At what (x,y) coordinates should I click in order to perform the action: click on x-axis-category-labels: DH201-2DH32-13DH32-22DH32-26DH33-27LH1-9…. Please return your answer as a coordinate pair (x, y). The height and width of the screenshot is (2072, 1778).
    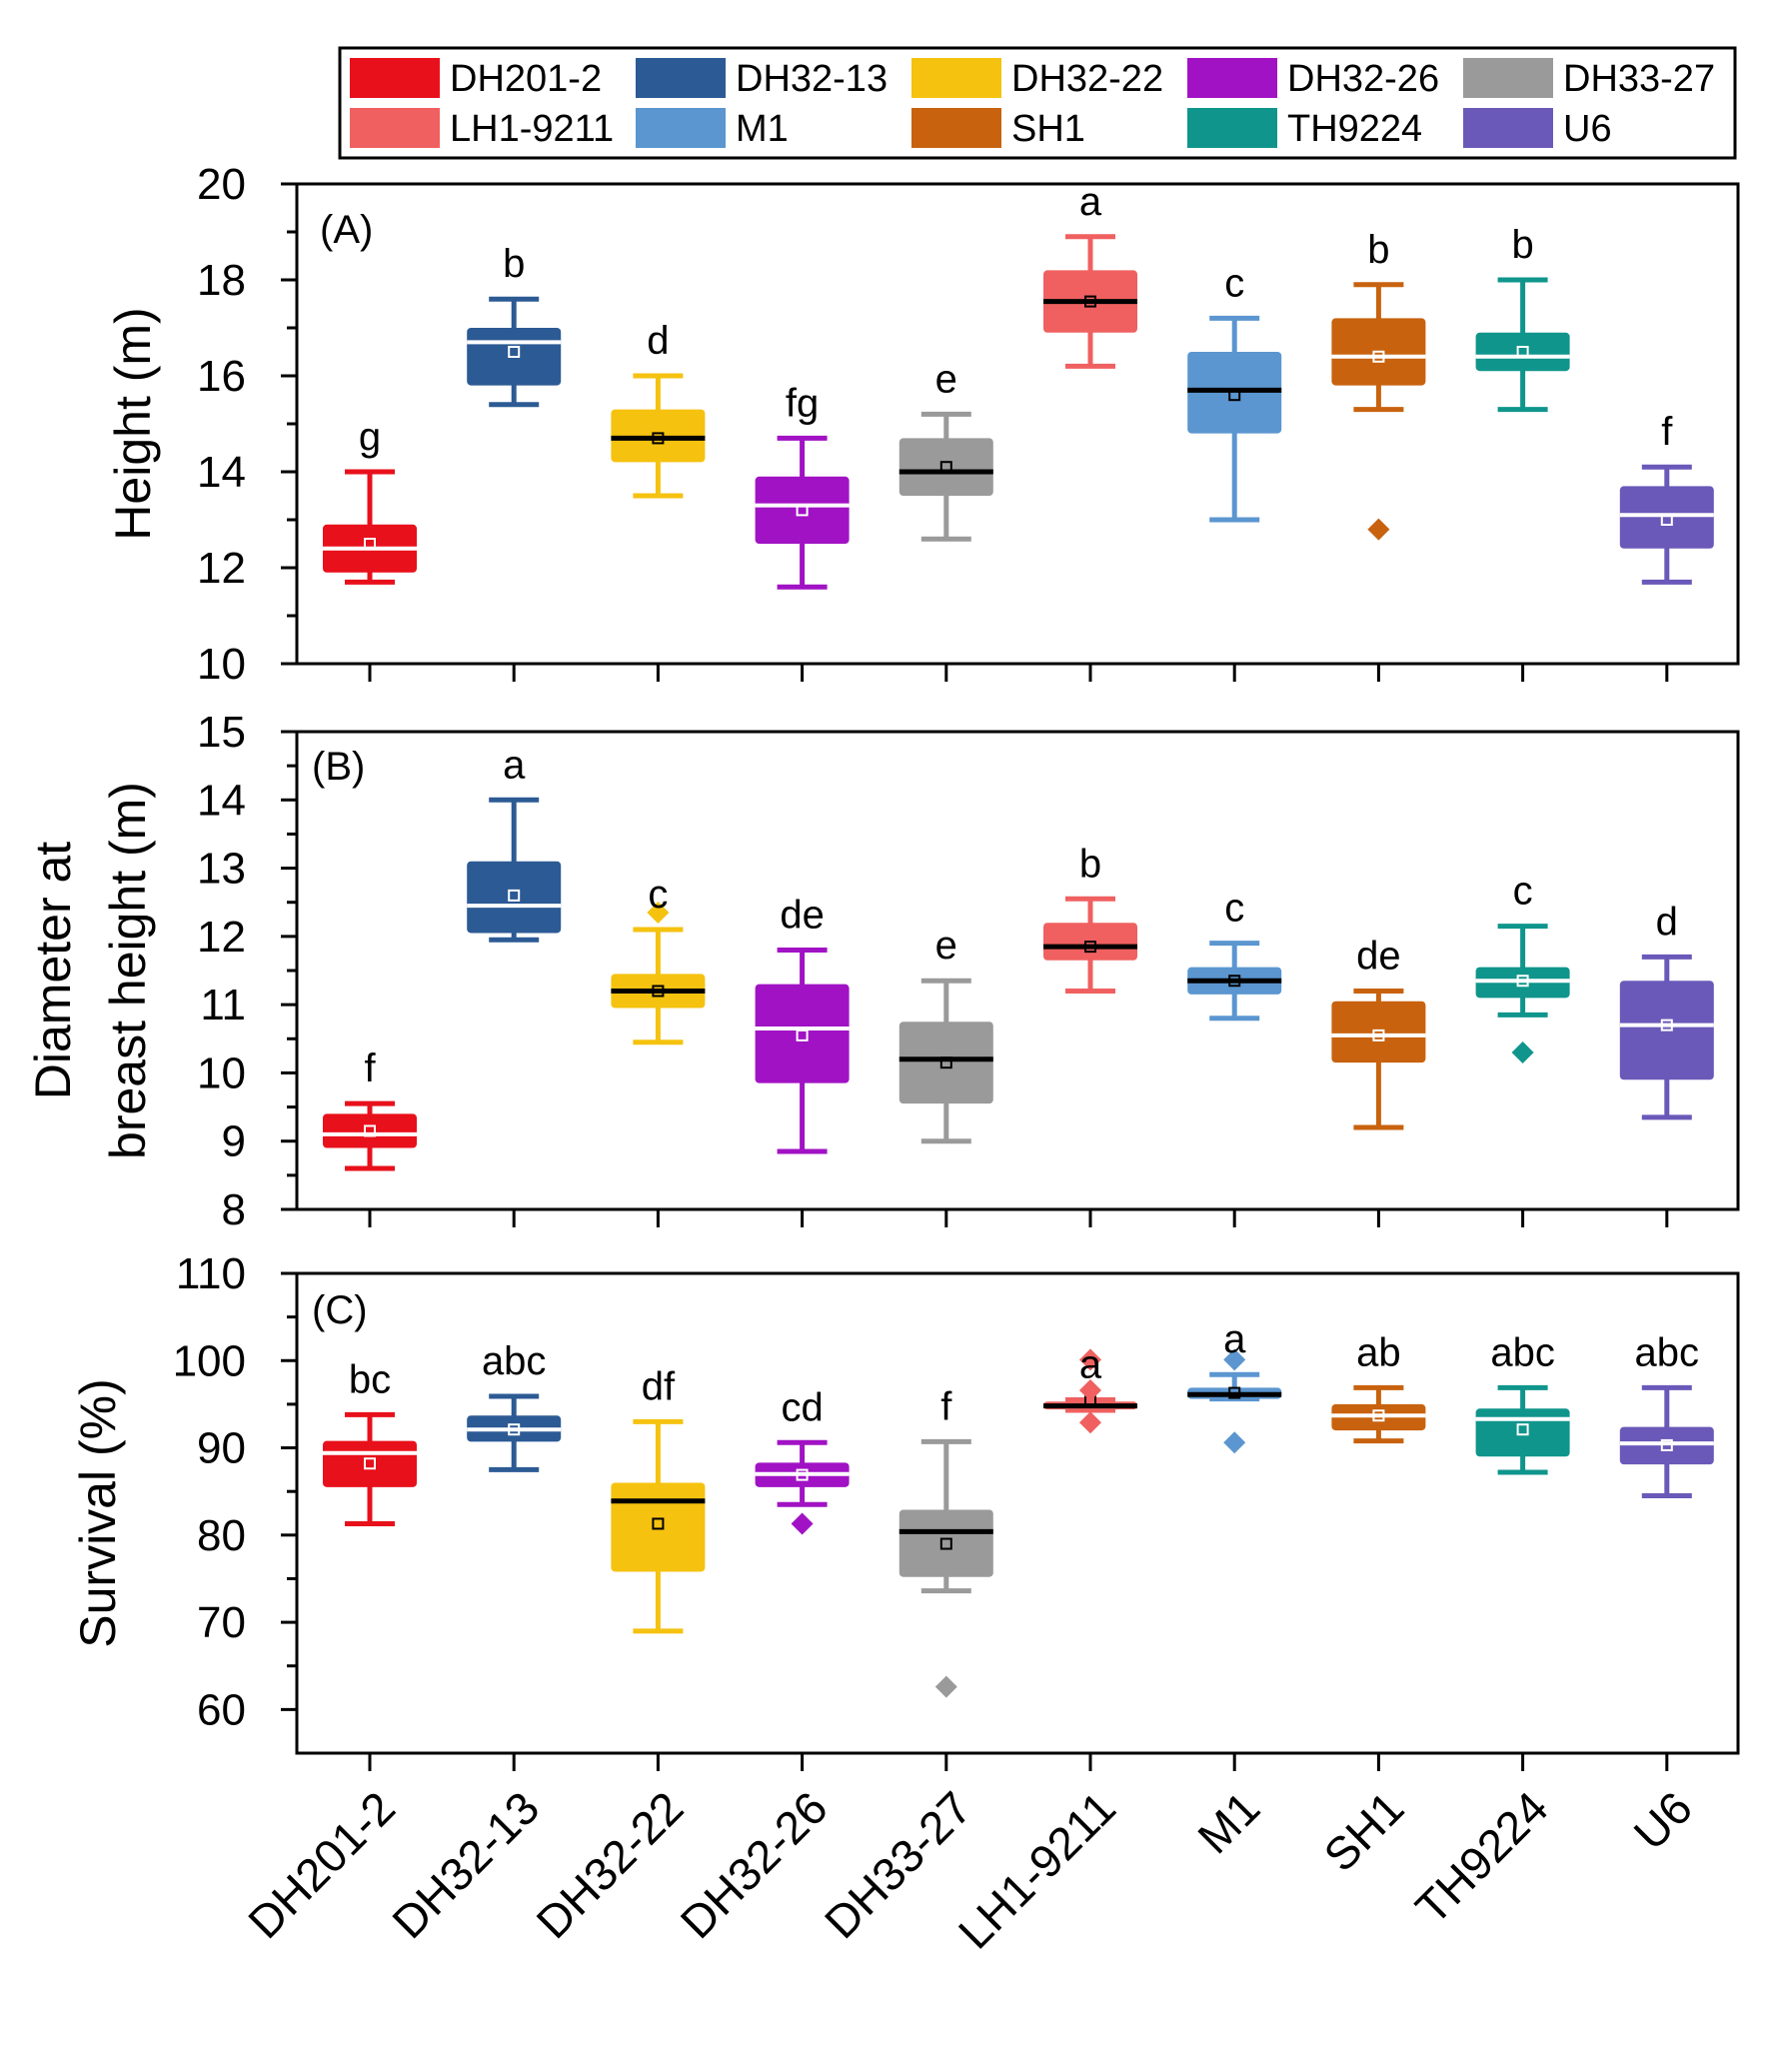
    Looking at the image, I should click on (970, 1869).